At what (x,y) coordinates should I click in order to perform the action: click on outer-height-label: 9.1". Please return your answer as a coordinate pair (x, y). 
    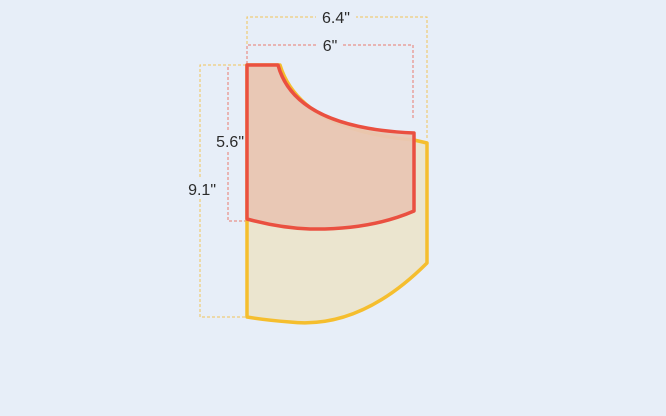
    Looking at the image, I should click on (202, 190).